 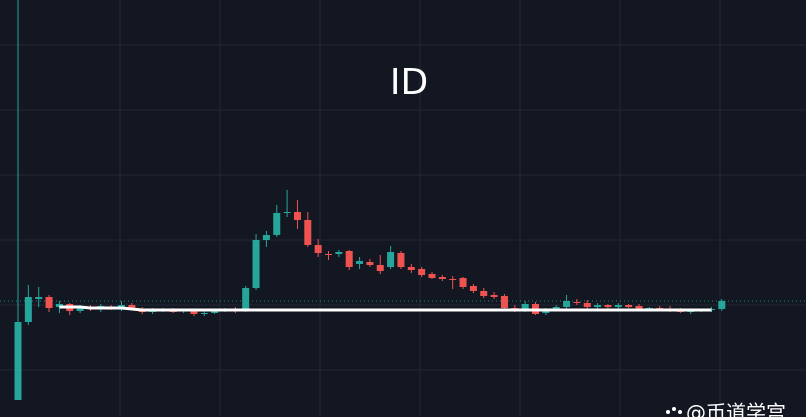 I want to click on watermark: @币道学宫, so click(x=726, y=409).